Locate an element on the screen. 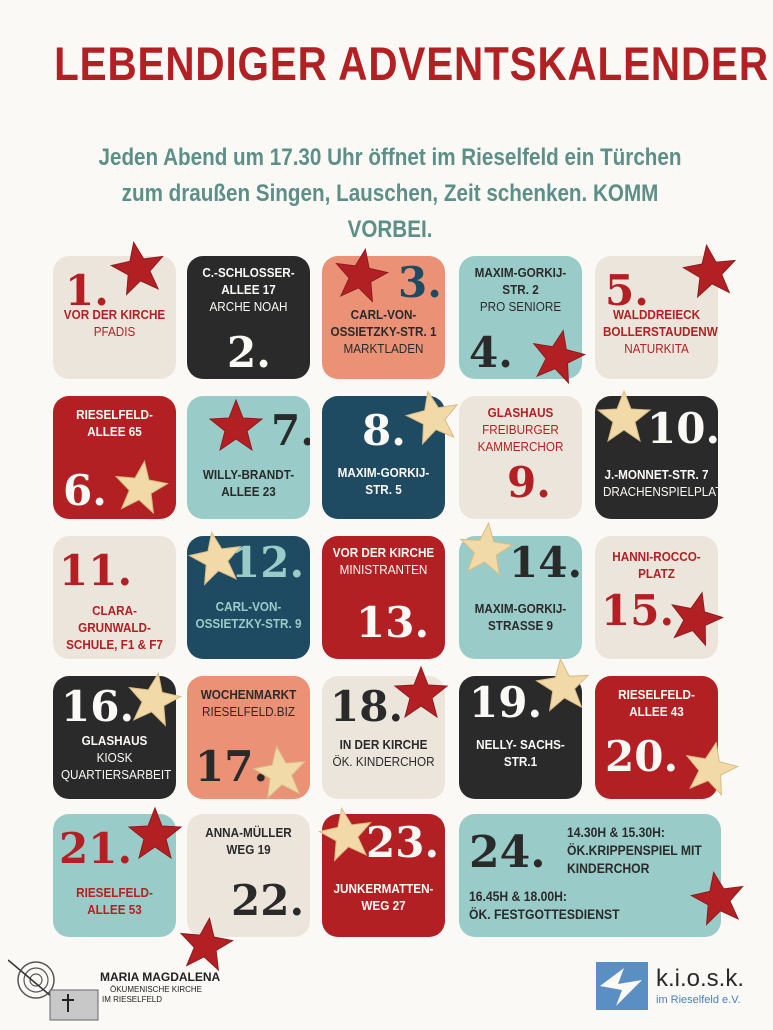 The width and height of the screenshot is (773, 1030). day-6-number: 6. is located at coordinates (85, 490).